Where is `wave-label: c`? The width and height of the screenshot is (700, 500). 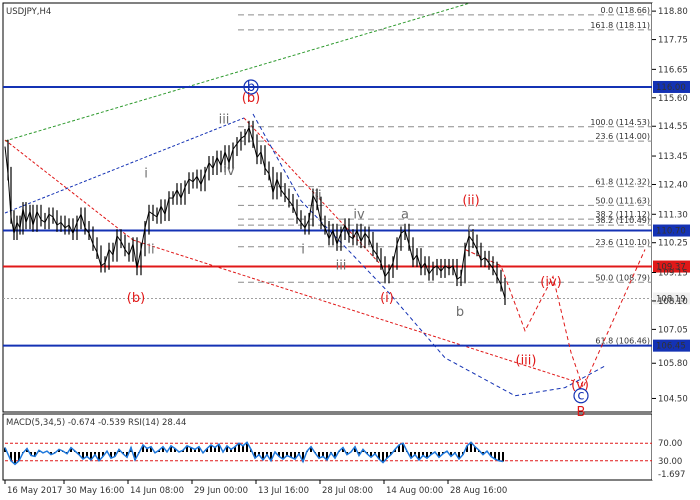
wave-label: c is located at coordinates (580, 396).